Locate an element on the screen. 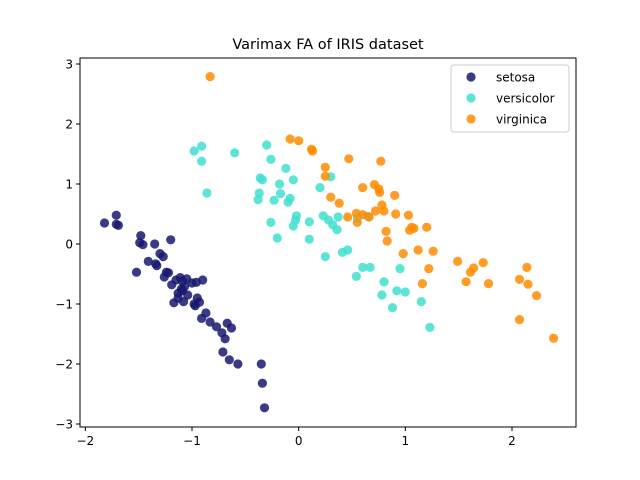  chart-title: Varimax FA of IRIS dataset is located at coordinates (328, 45).